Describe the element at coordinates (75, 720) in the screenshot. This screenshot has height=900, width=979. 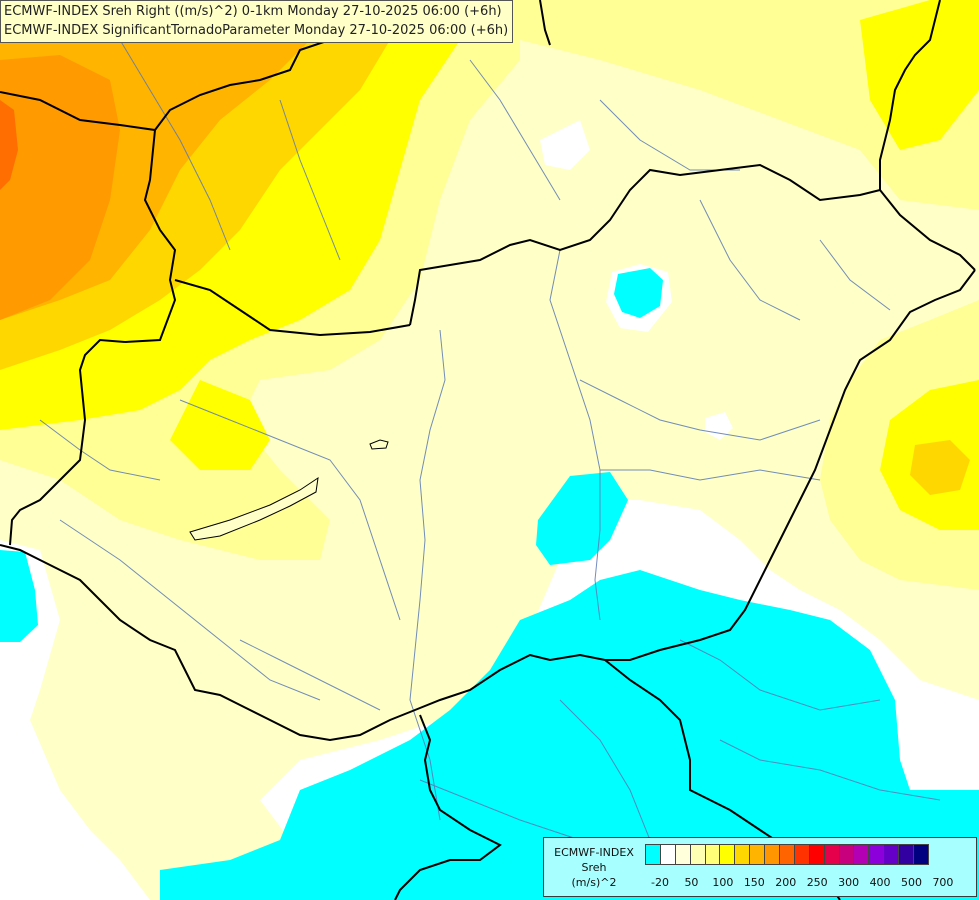
I see `white-region-southwest` at that location.